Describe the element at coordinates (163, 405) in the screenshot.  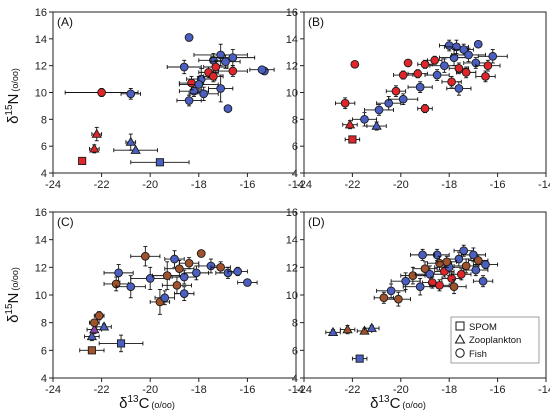
I see `x-title-unit: (o/oo)` at that location.